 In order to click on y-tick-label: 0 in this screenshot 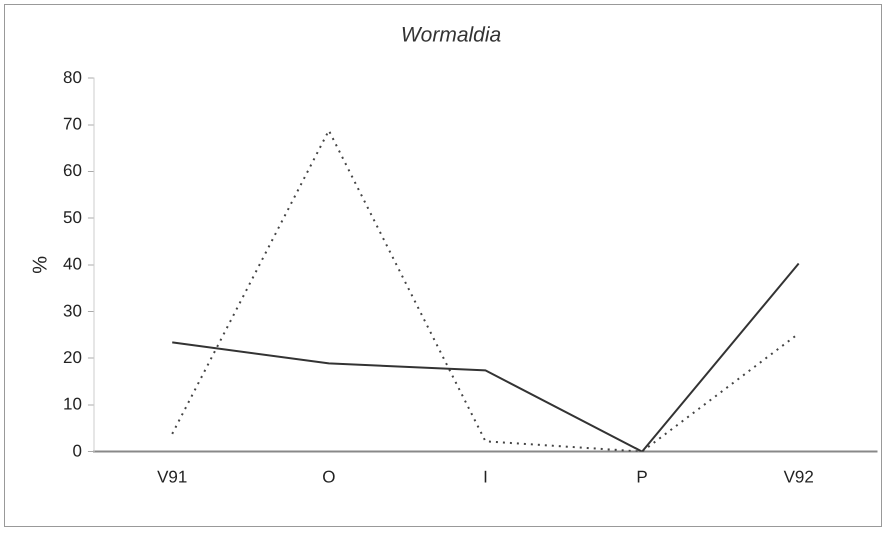, I will do `click(77, 450)`.